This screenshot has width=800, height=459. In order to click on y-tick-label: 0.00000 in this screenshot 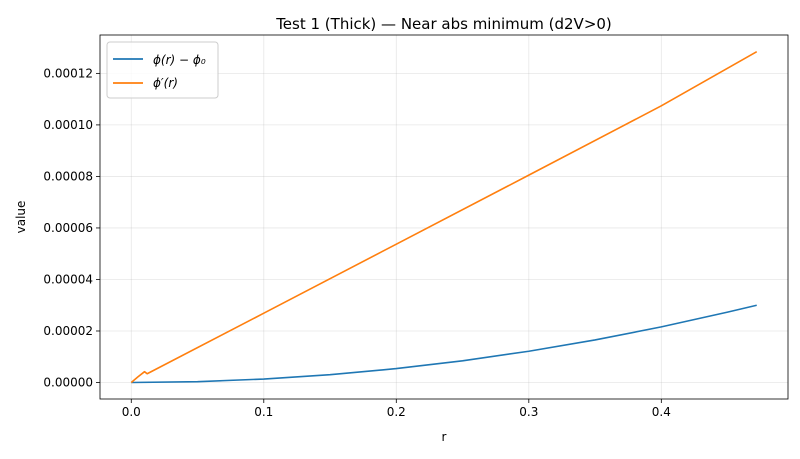, I will do `click(68, 383)`.